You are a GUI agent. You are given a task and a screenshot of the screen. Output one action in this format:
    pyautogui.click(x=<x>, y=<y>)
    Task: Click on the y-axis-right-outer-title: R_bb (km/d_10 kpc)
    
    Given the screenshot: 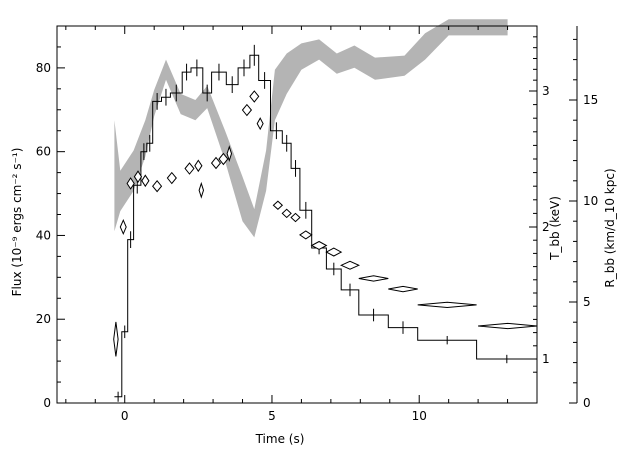 What is the action you would take?
    pyautogui.click(x=610, y=227)
    